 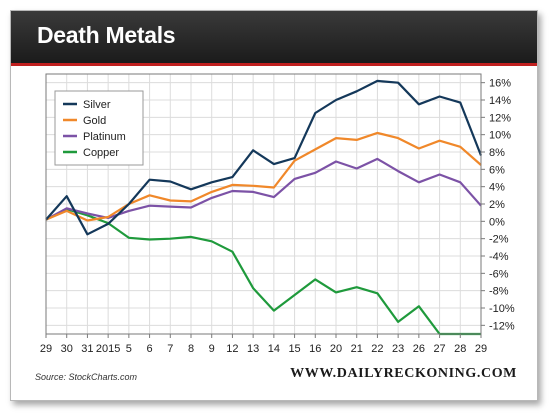 I want to click on chart-title: Death Metals, so click(x=106, y=35).